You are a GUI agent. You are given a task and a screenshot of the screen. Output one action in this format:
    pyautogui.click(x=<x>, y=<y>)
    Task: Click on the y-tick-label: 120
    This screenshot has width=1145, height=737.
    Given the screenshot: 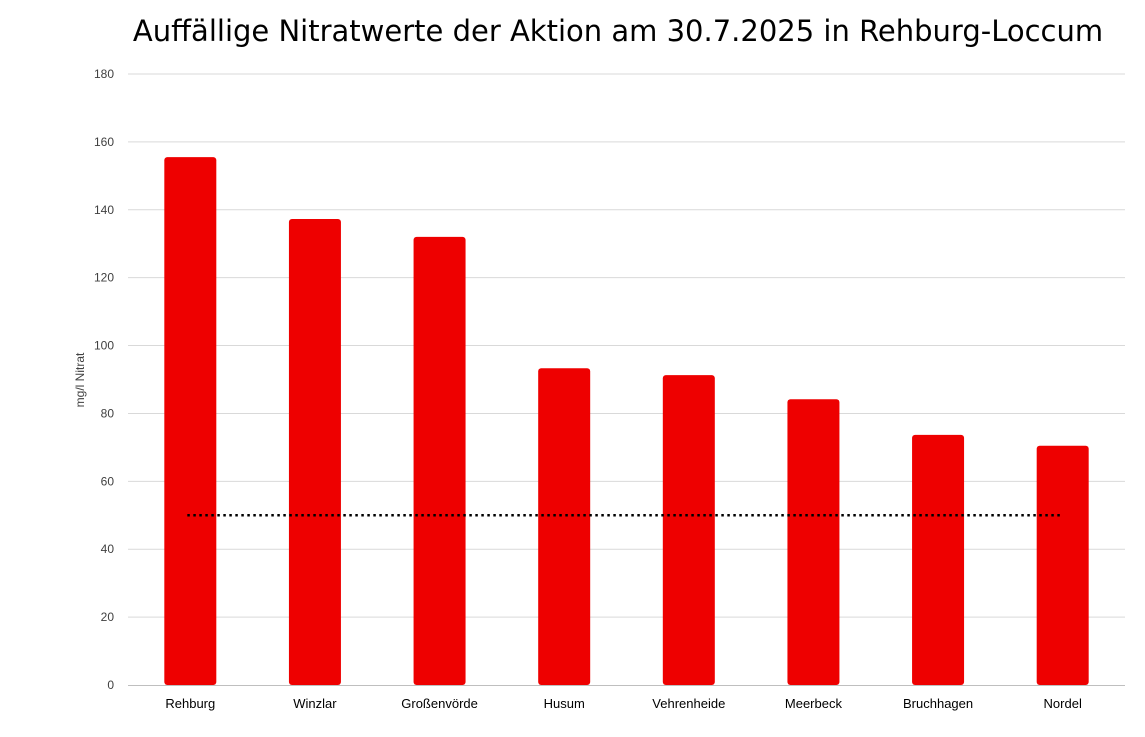 What is the action you would take?
    pyautogui.click(x=104, y=278)
    